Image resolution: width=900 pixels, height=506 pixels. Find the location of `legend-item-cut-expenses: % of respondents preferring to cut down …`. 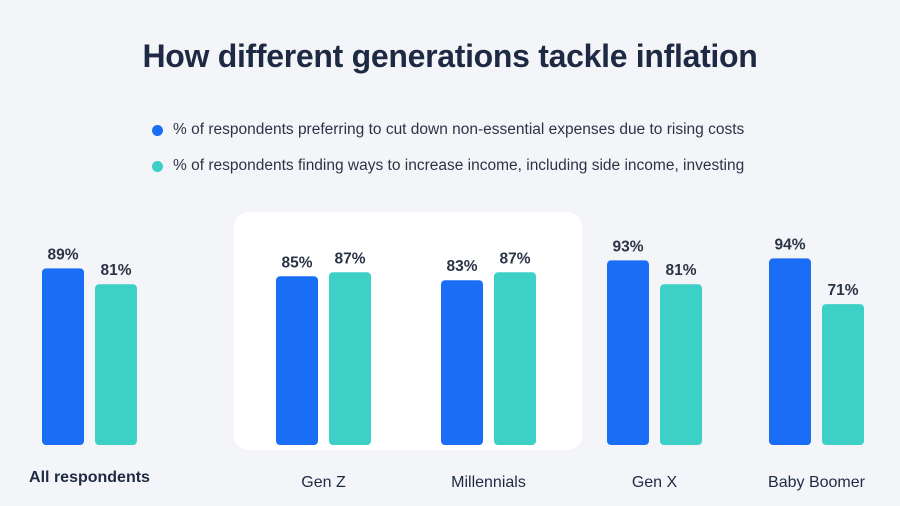

legend-item-cut-expenses: % of respondents preferring to cut down … is located at coordinates (448, 130).